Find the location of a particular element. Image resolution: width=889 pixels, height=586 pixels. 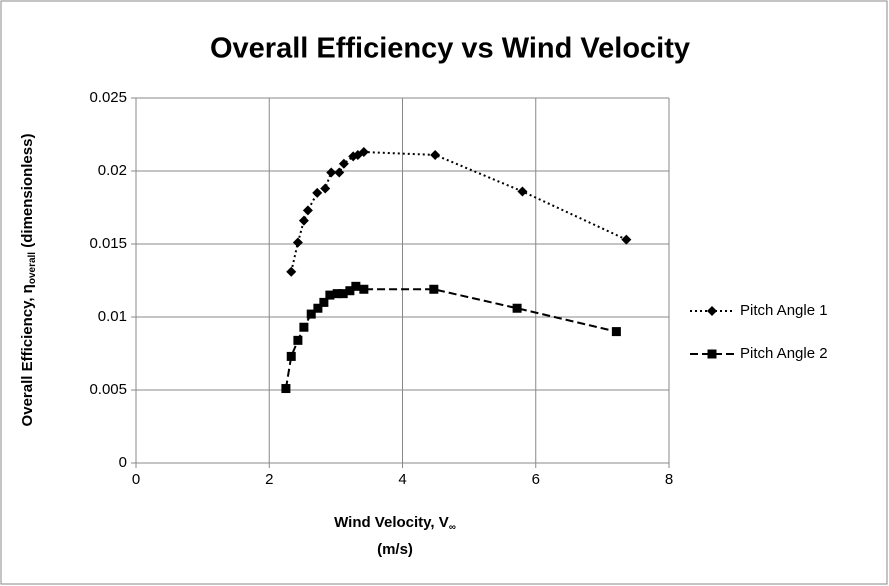

y-label-rest: (dimensionless) is located at coordinates (27, 193).